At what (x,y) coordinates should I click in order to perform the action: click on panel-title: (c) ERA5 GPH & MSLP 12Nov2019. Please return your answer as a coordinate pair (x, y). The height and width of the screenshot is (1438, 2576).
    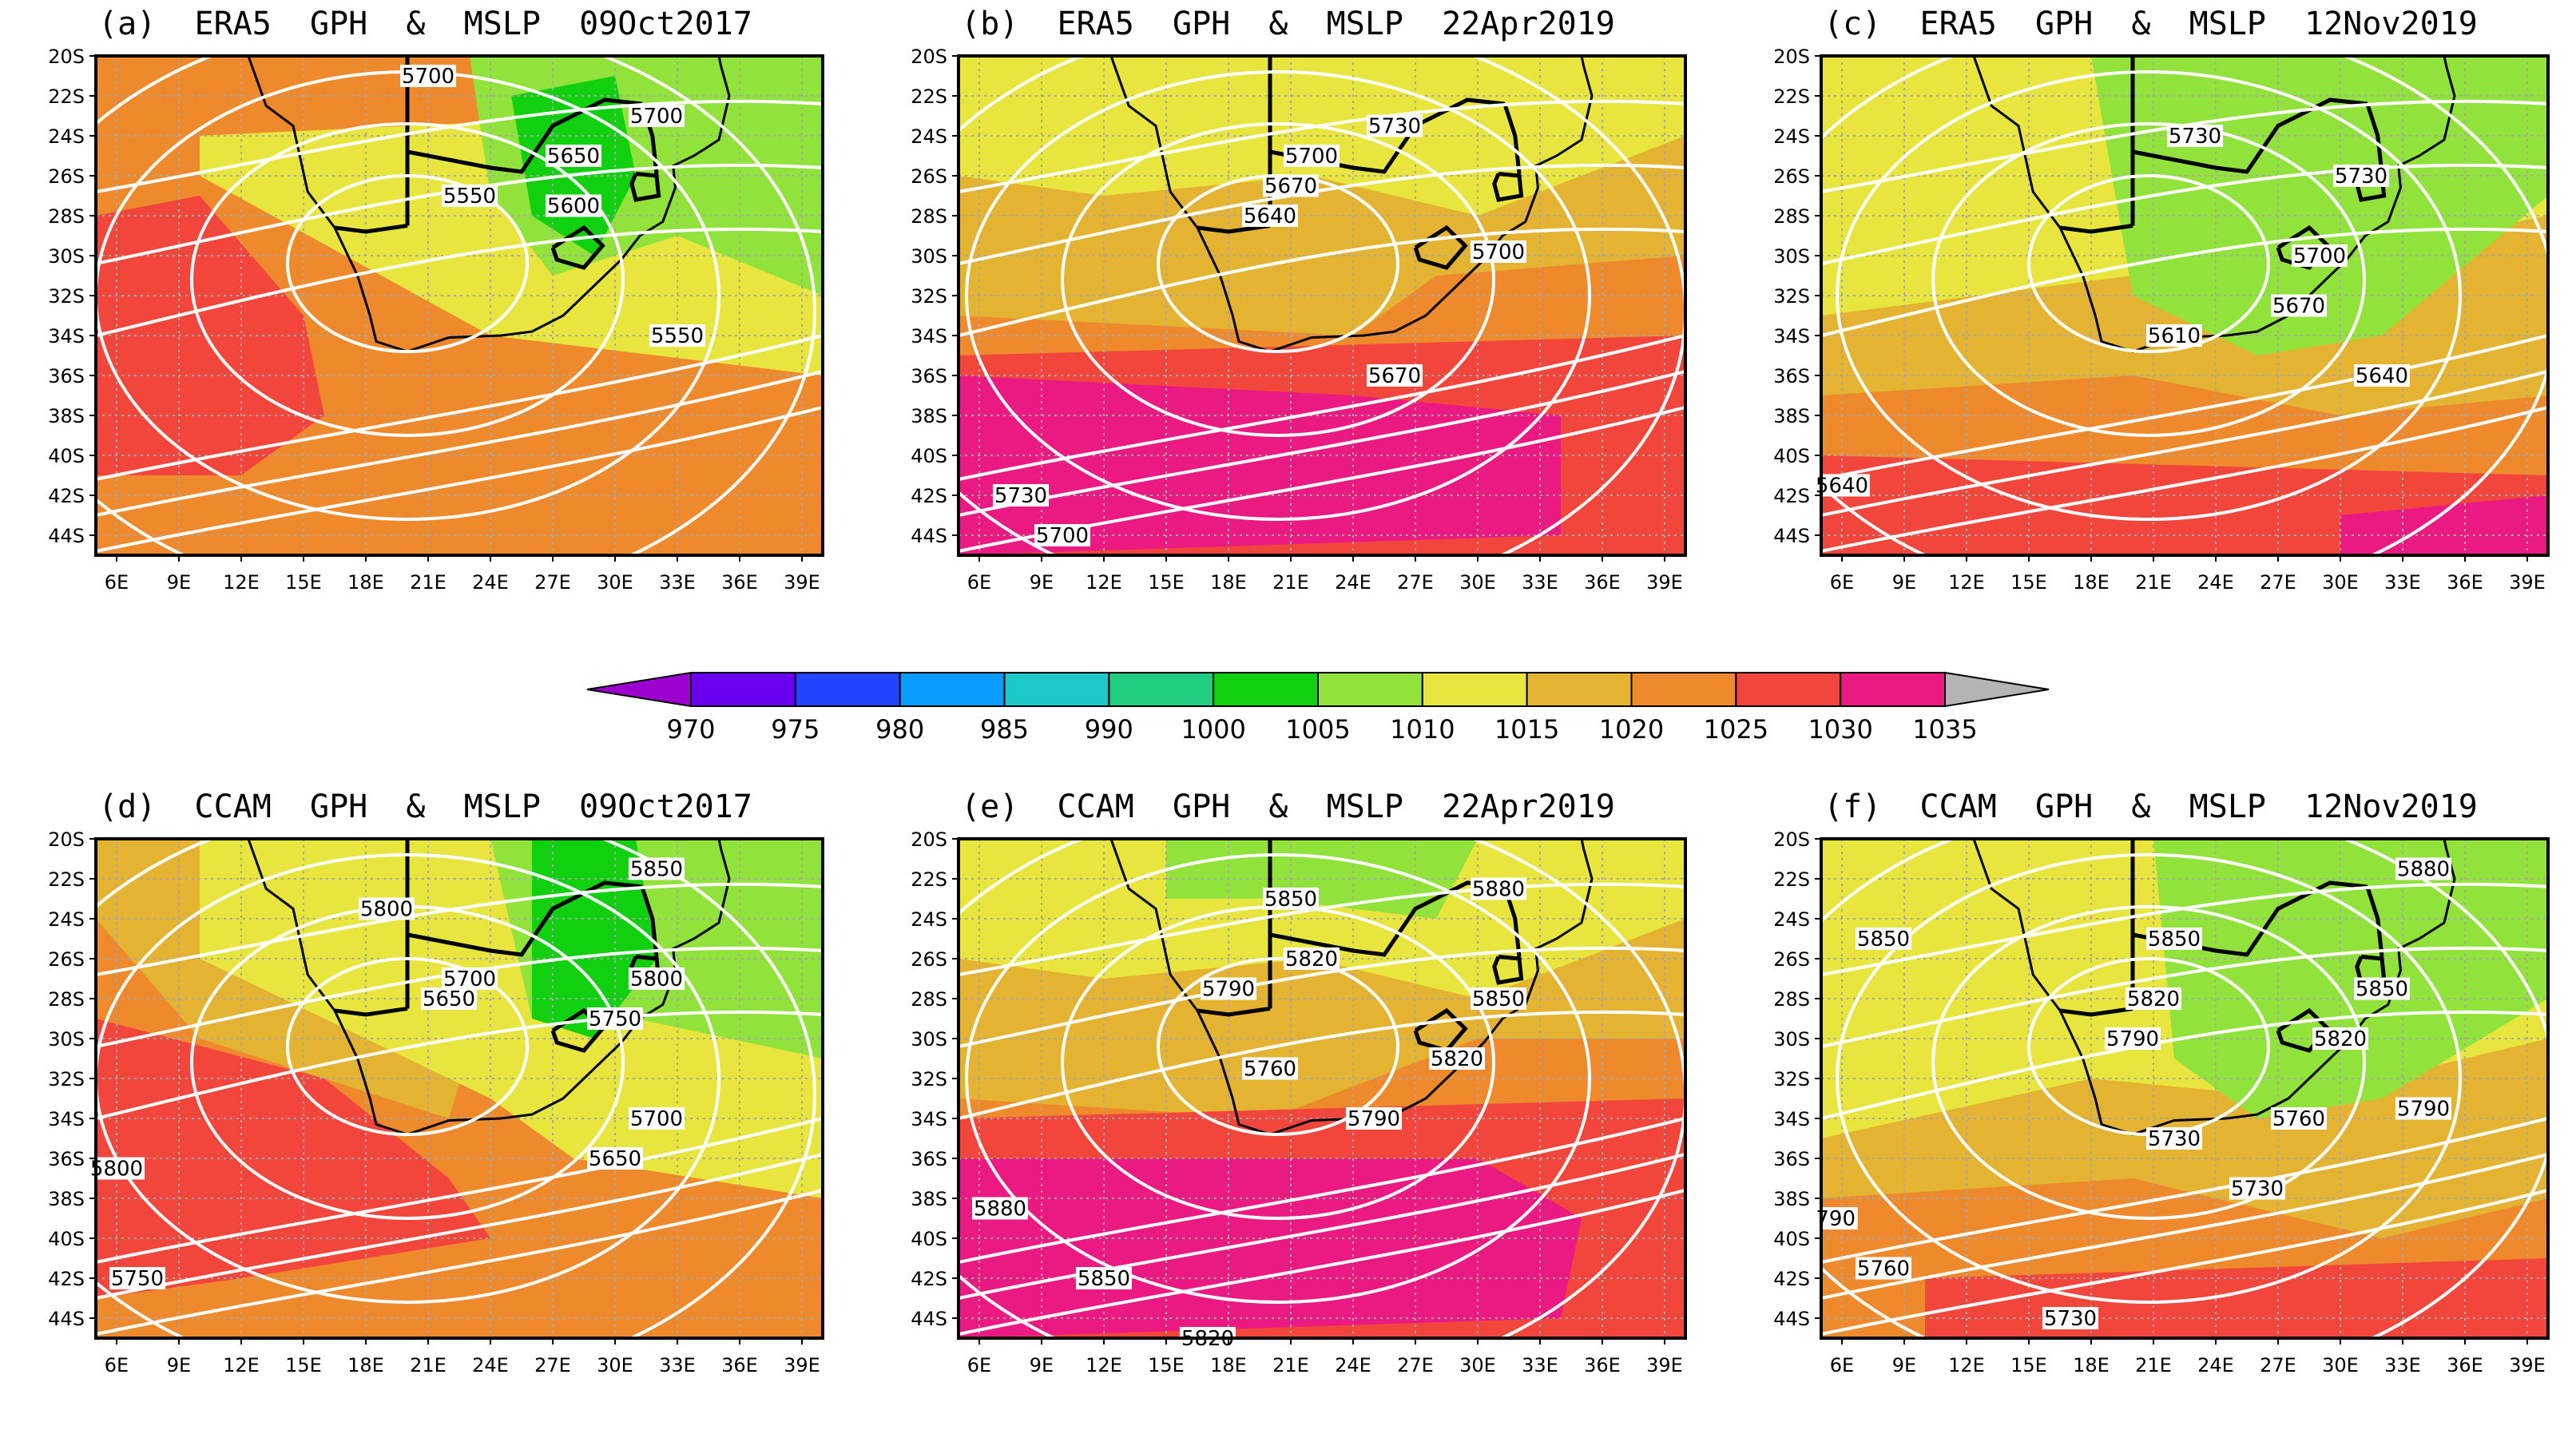
    Looking at the image, I should click on (2151, 24).